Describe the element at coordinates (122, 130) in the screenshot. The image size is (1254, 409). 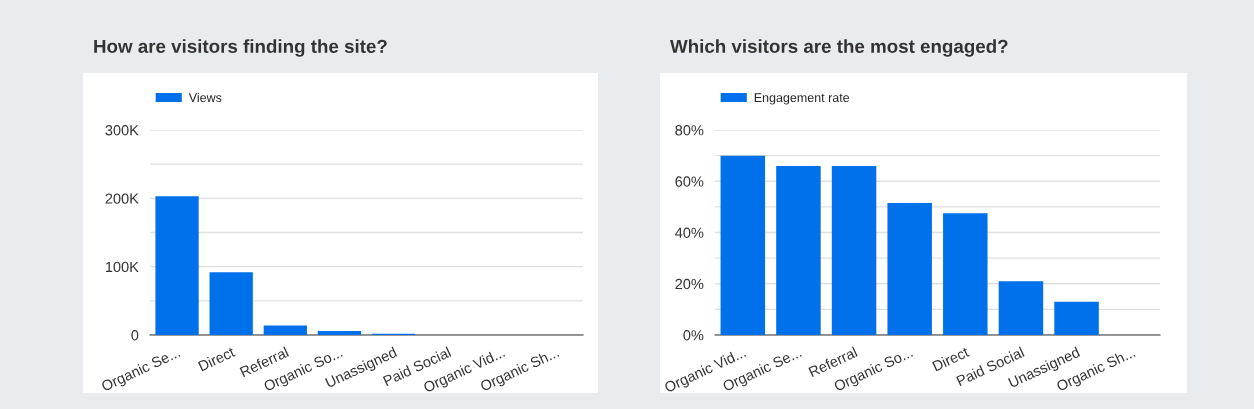
I see `y-tick-label: 300K` at that location.